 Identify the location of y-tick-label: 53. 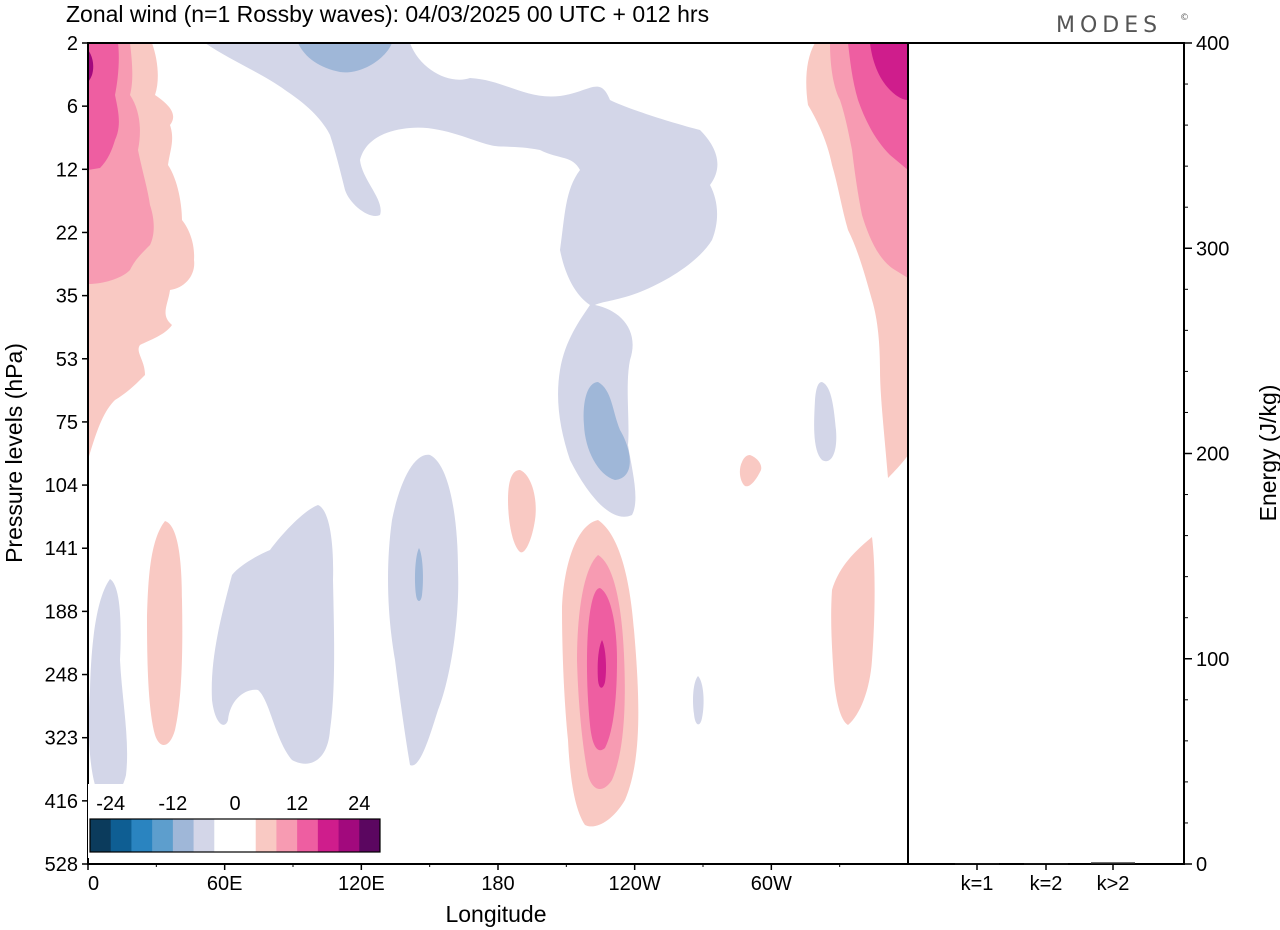
(67, 360).